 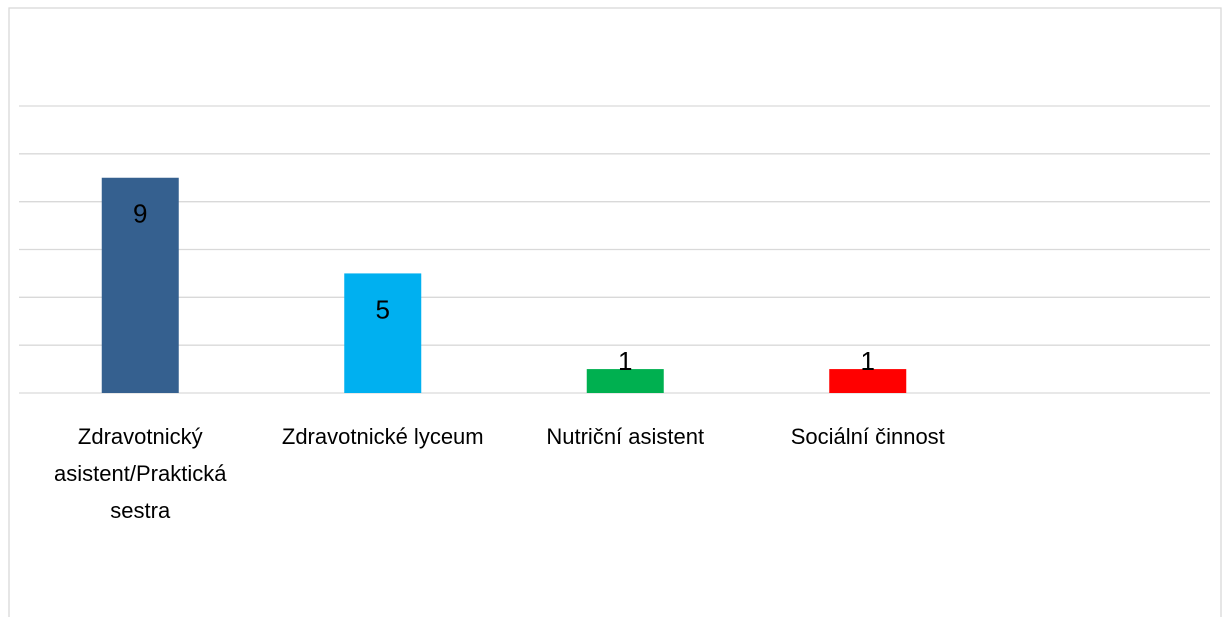 What do you see at coordinates (868, 436) in the screenshot?
I see `x-tick-label: Sociální činnost` at bounding box center [868, 436].